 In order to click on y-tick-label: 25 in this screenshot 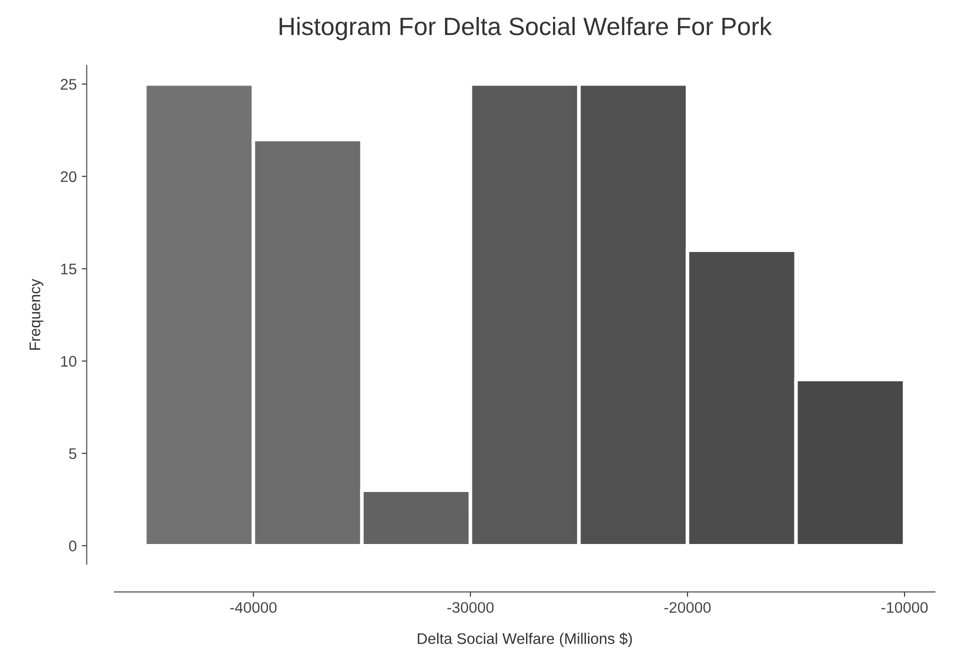, I will do `click(68, 84)`.